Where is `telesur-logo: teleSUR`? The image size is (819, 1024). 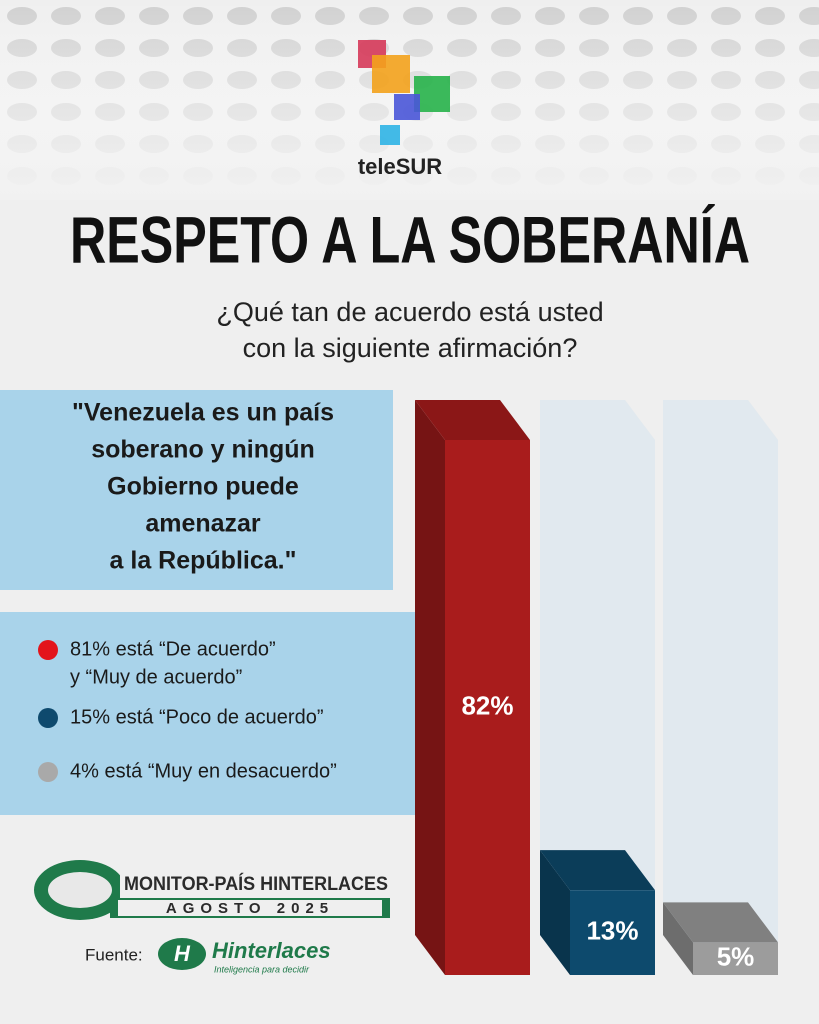 telesur-logo: teleSUR is located at coordinates (404, 109).